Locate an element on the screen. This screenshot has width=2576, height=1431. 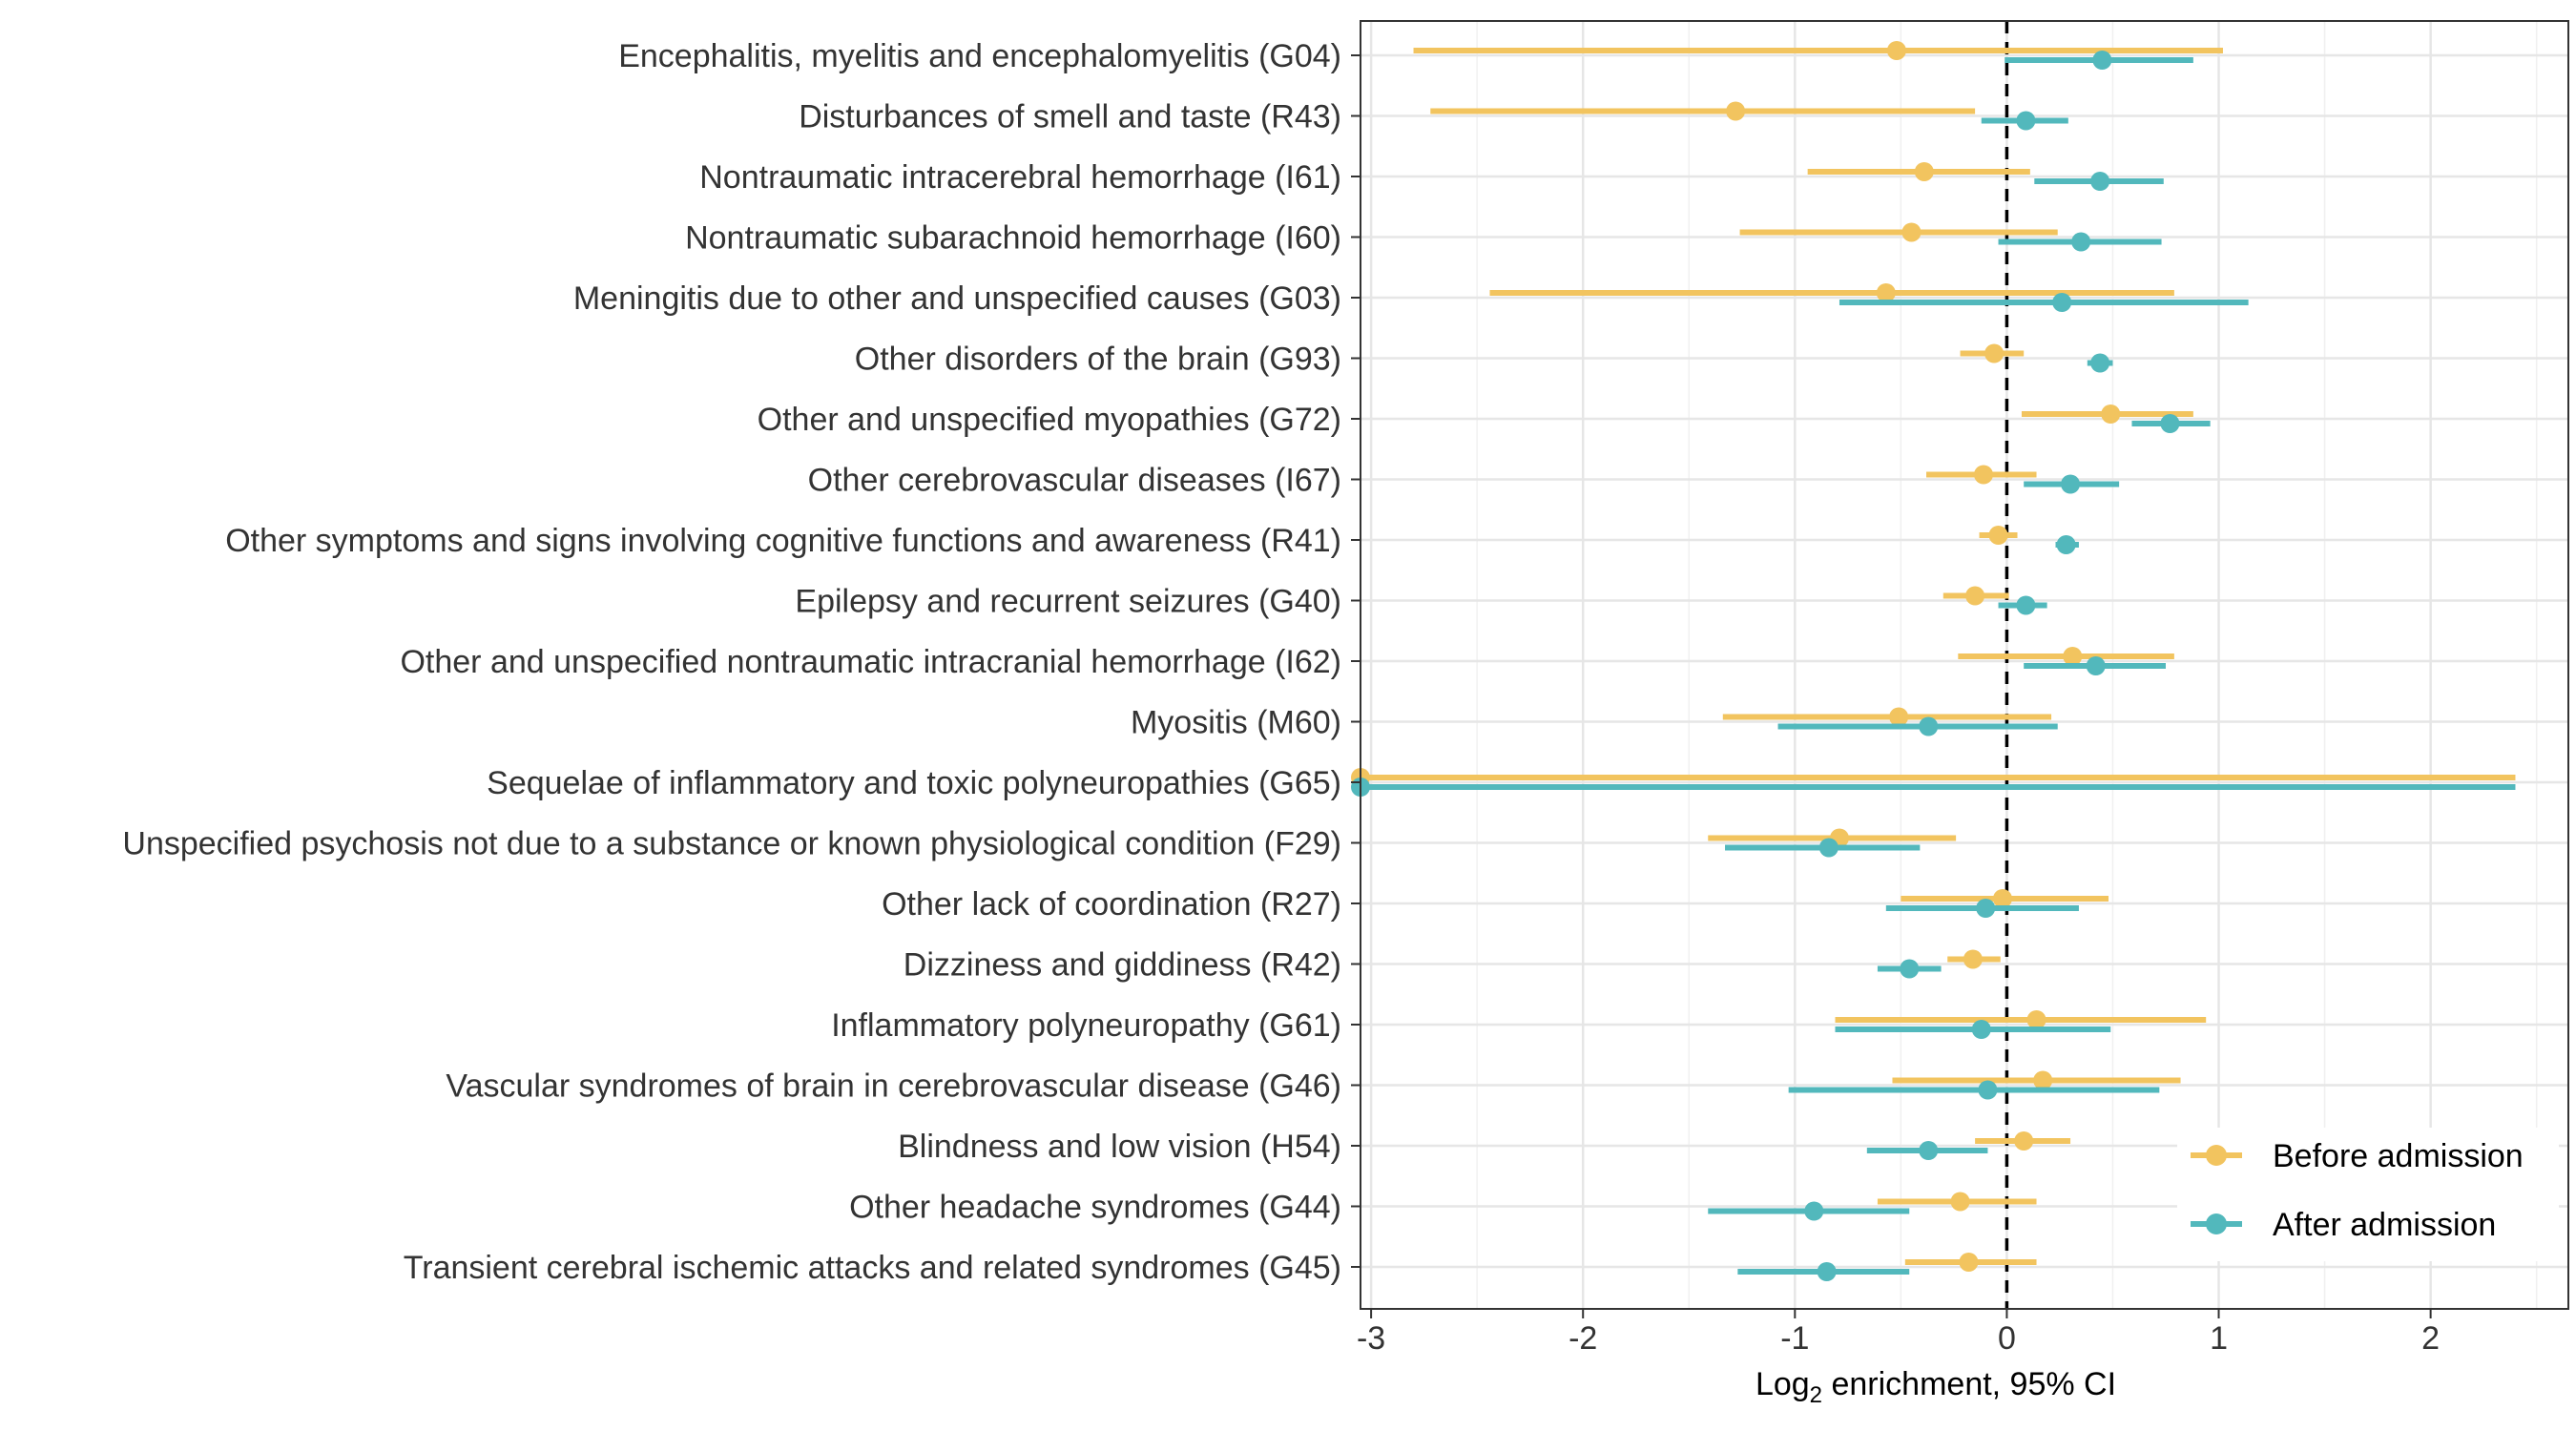
category-label: Dizziness and giddiness (R42) is located at coordinates (1122, 965).